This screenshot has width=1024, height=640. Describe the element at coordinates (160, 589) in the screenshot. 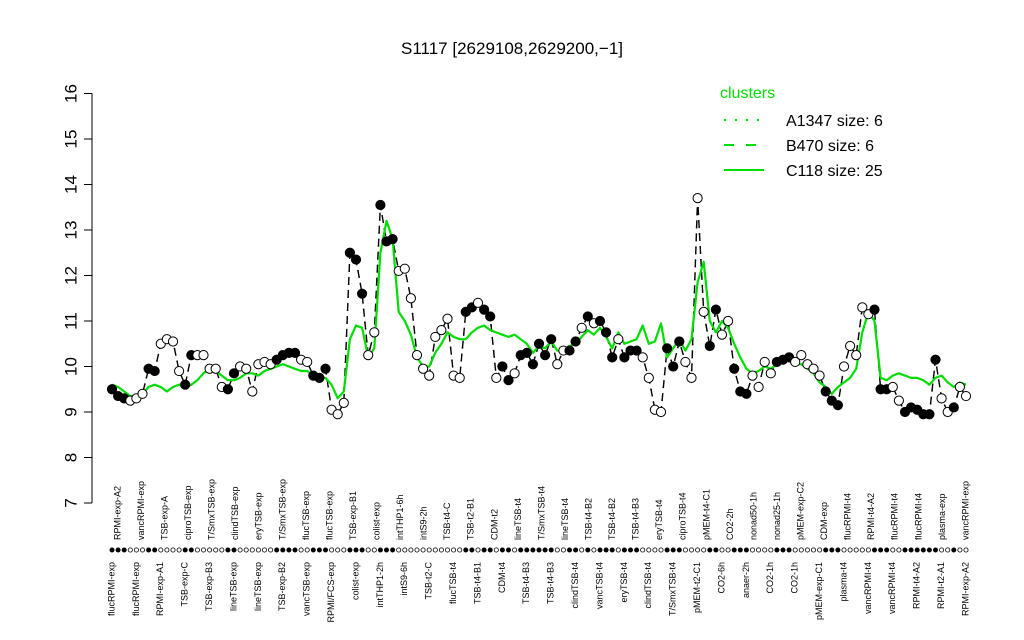

I see `x-tick-label: RPMI-exp-A1` at that location.